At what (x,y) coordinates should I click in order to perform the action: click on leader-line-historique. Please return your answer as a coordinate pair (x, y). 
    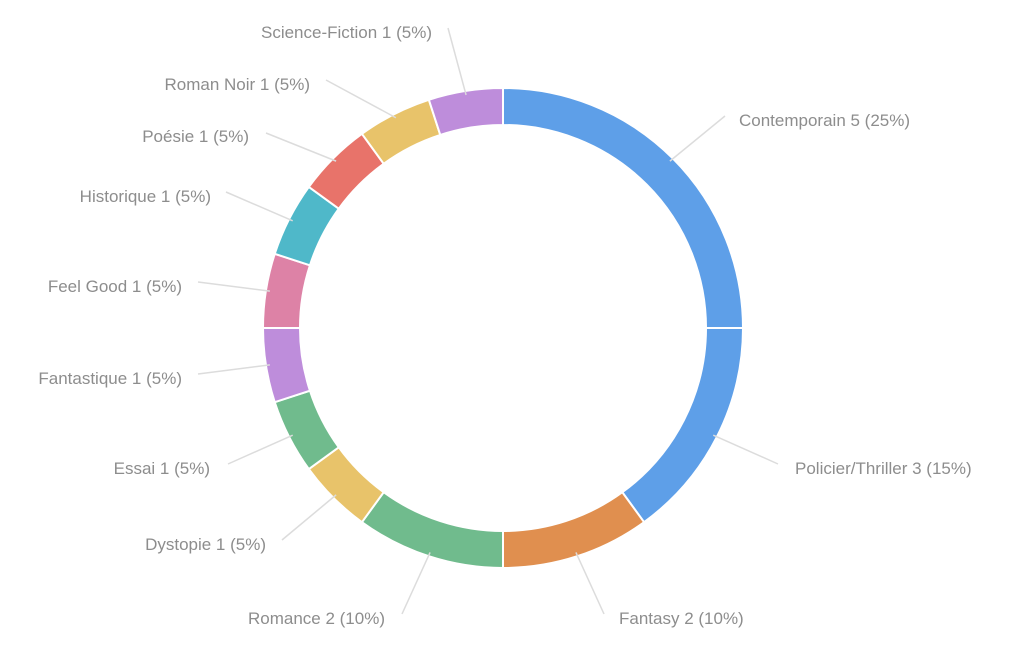
    Looking at the image, I should click on (259, 206).